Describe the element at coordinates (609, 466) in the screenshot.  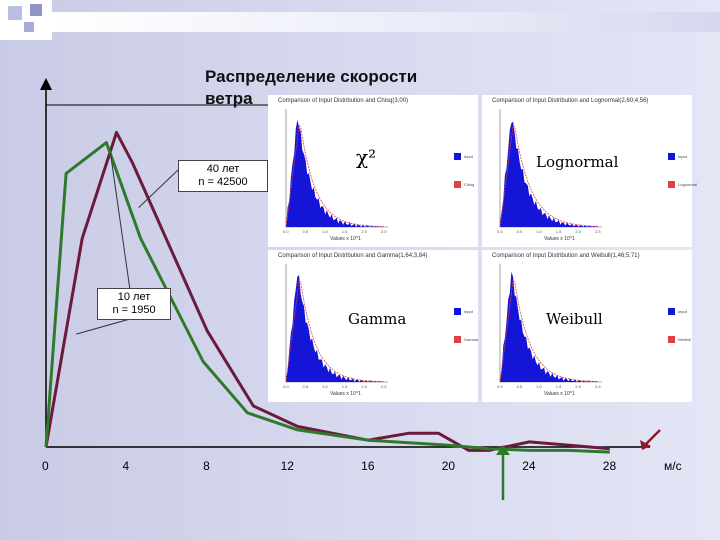
I see `x-tick-label: 28` at that location.